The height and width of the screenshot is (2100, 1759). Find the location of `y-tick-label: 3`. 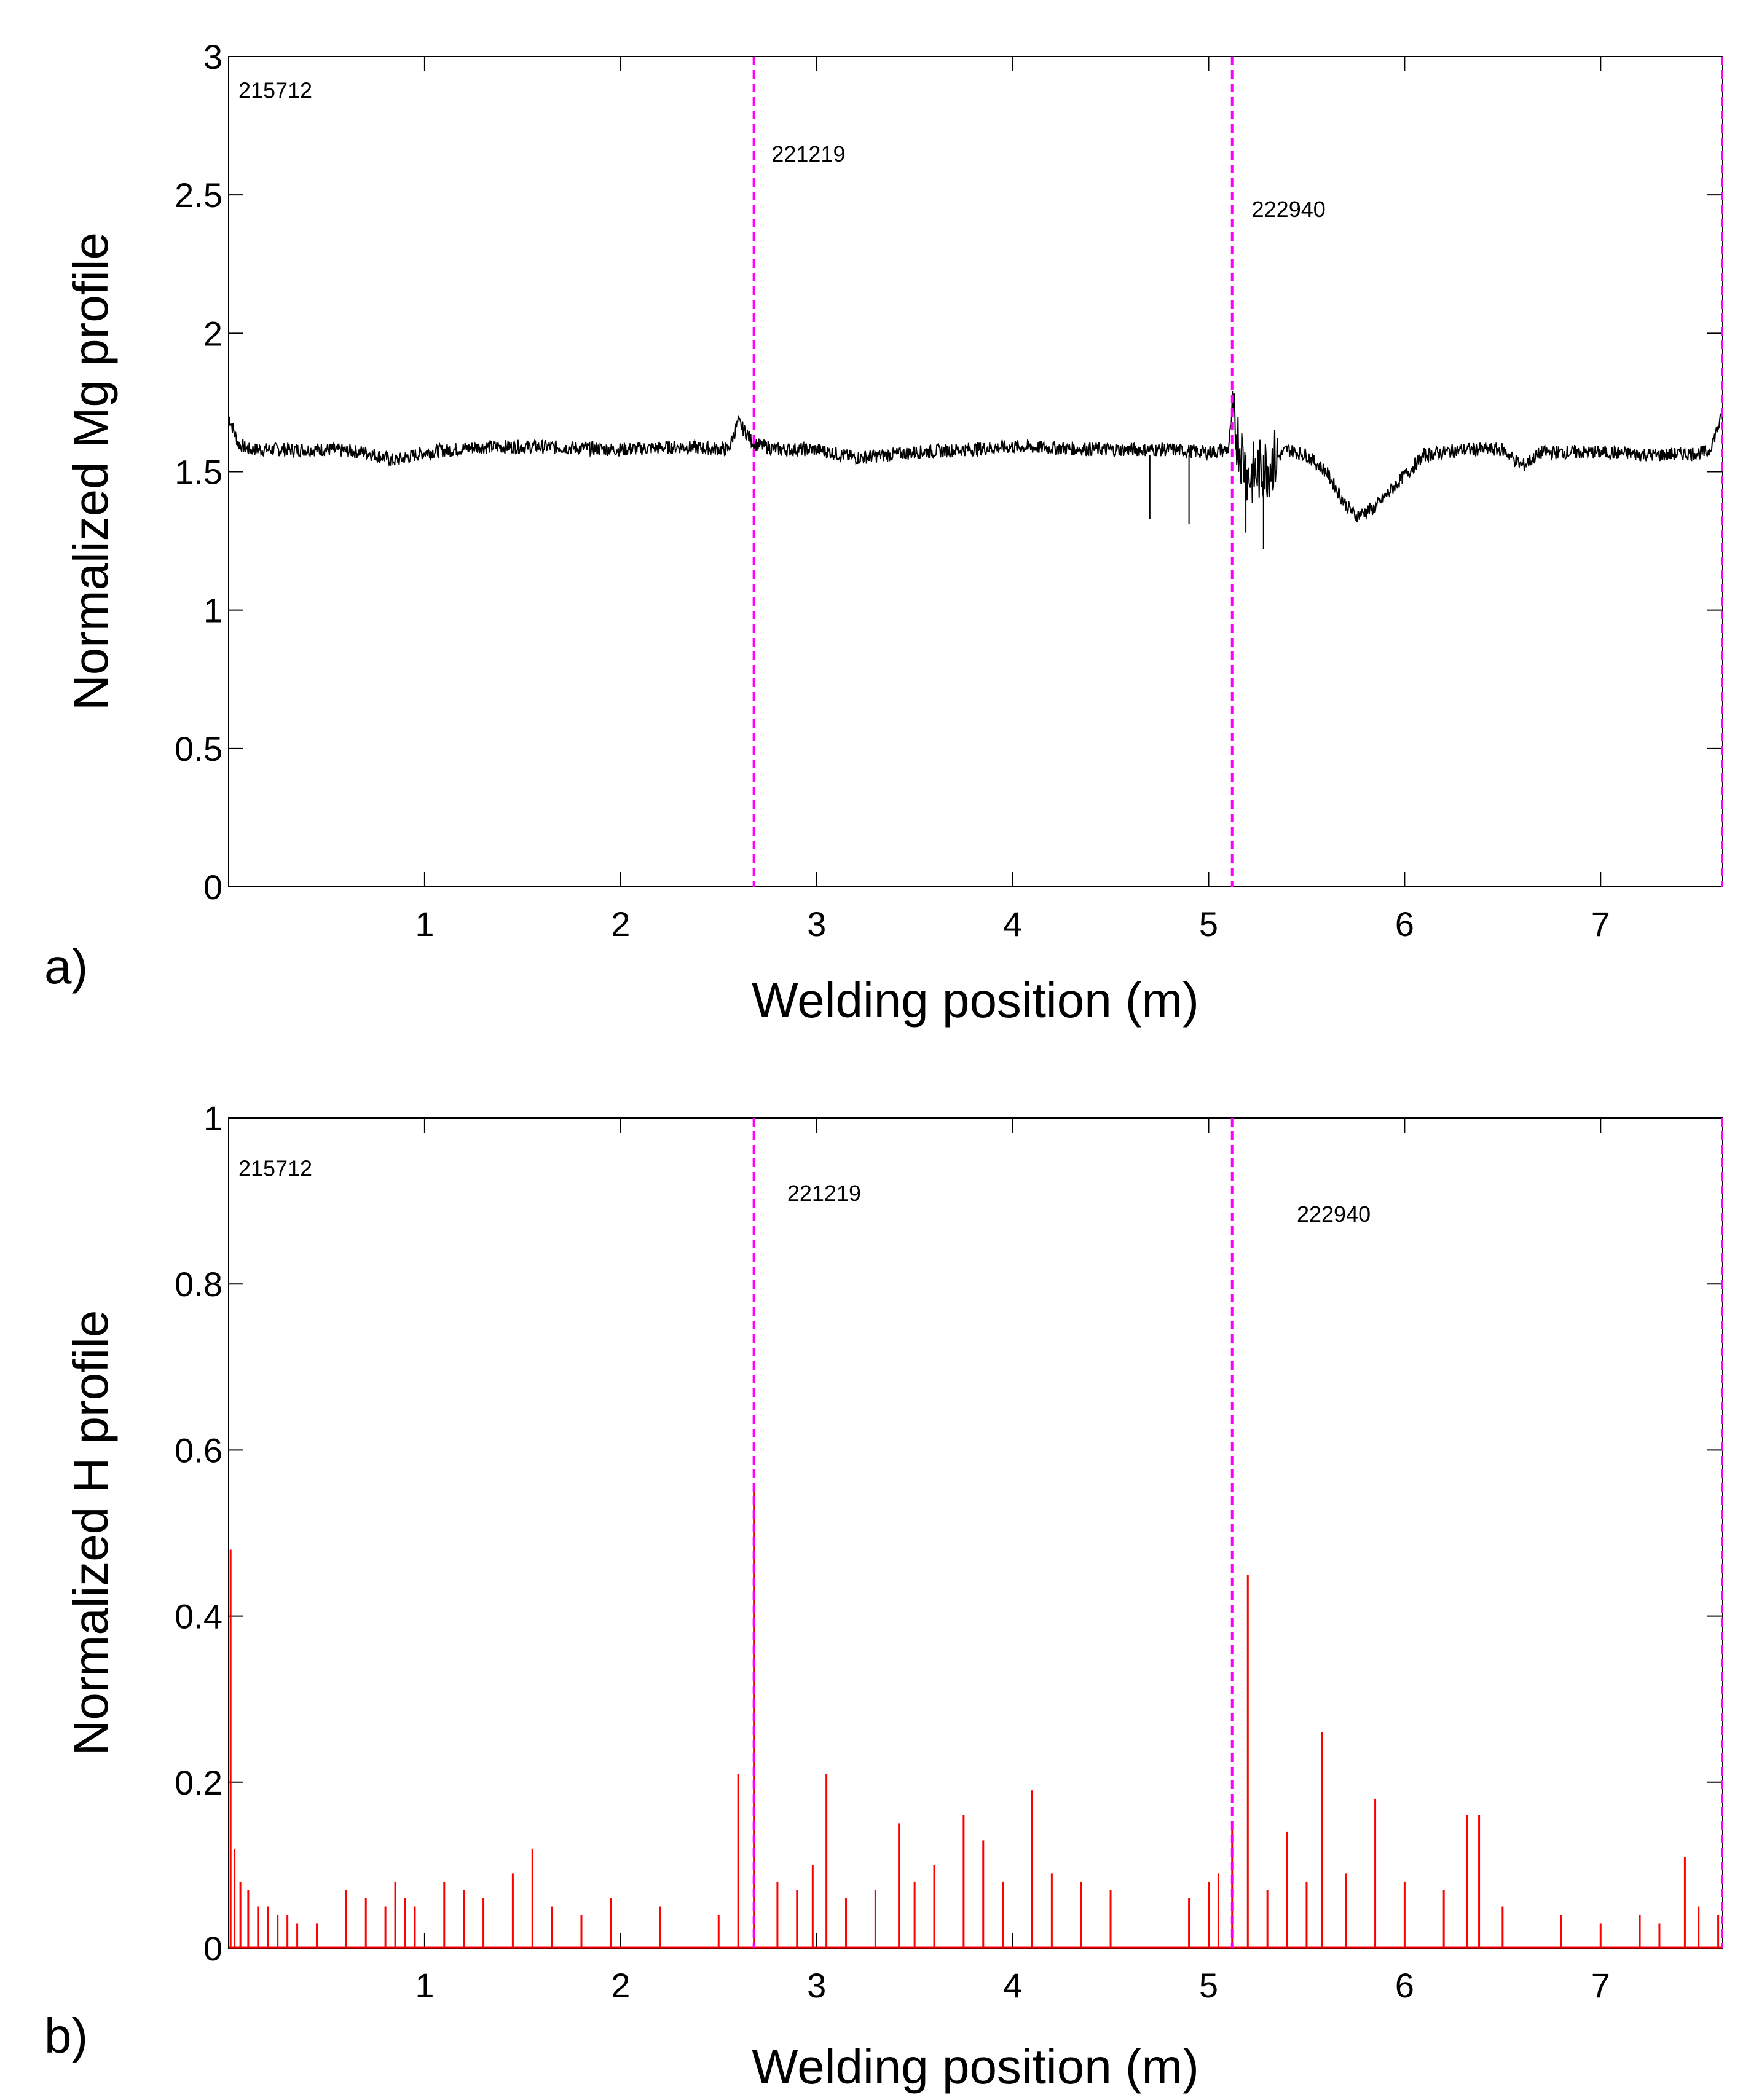

y-tick-label: 3 is located at coordinates (212, 57).